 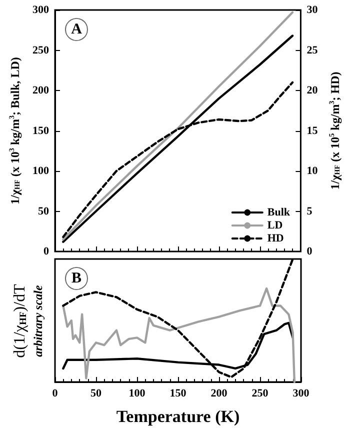 What do you see at coordinates (55, 394) in the screenshot?
I see `x-tick-label: 0` at bounding box center [55, 394].